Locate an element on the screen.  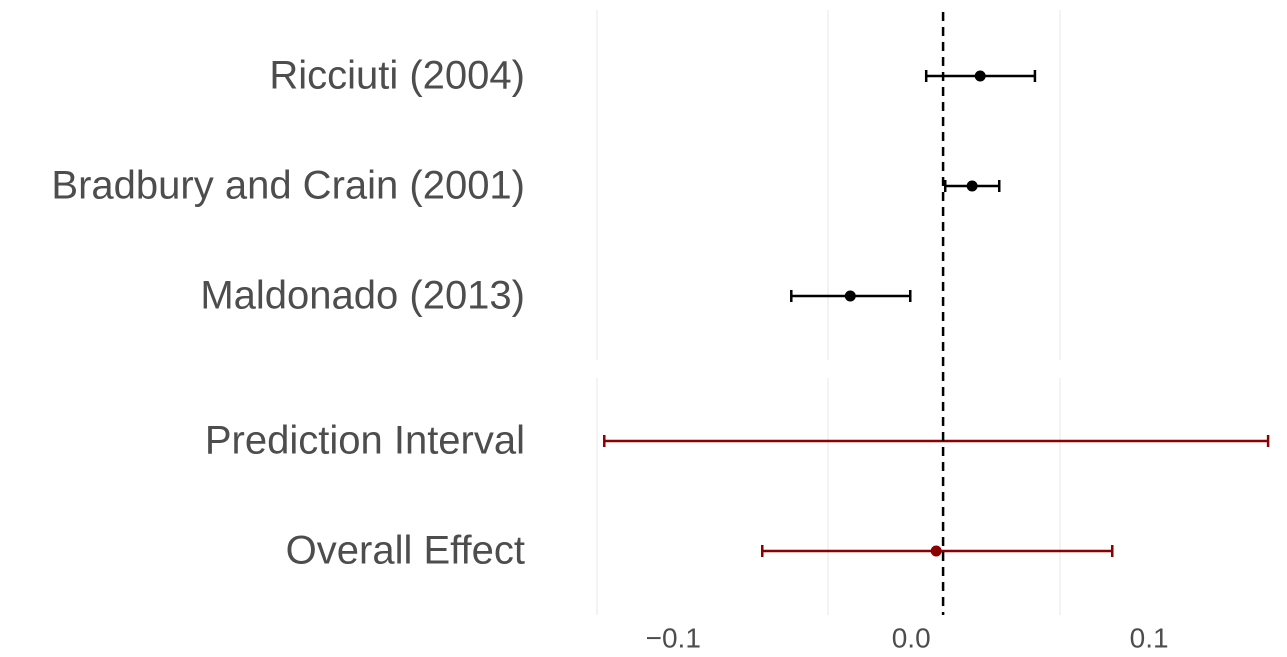
y-tick-label: Ricciuti (2004) is located at coordinates (397, 76).